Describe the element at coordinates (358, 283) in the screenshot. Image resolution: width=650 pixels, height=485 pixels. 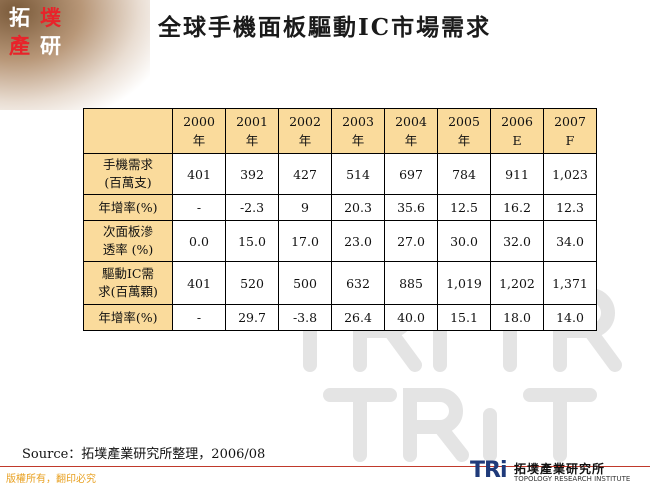
I see `table-cell: 632` at that location.